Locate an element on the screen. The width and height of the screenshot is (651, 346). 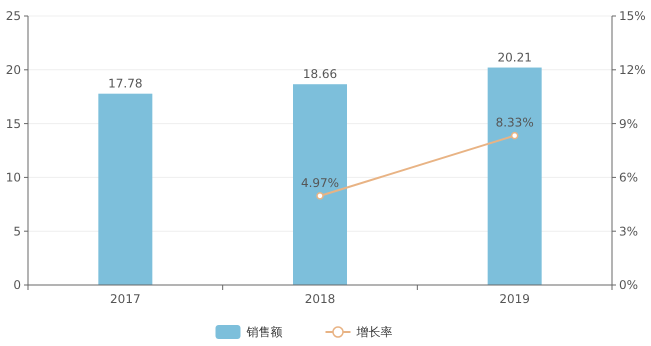
x-tick-label: 2017 is located at coordinates (125, 299).